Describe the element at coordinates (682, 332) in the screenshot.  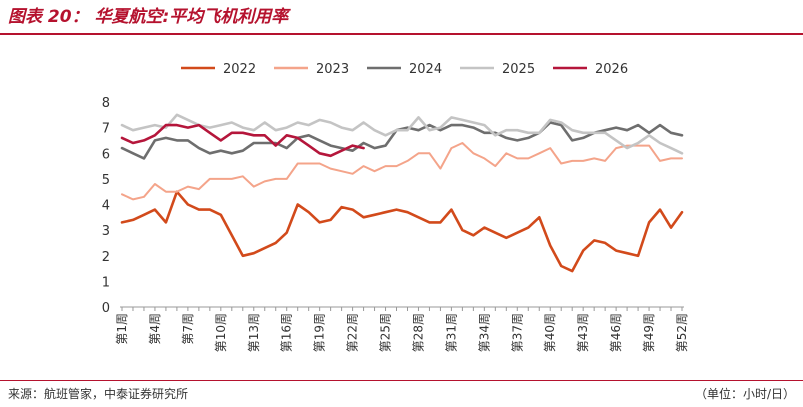
I see `x-tick-label: 第52周` at that location.